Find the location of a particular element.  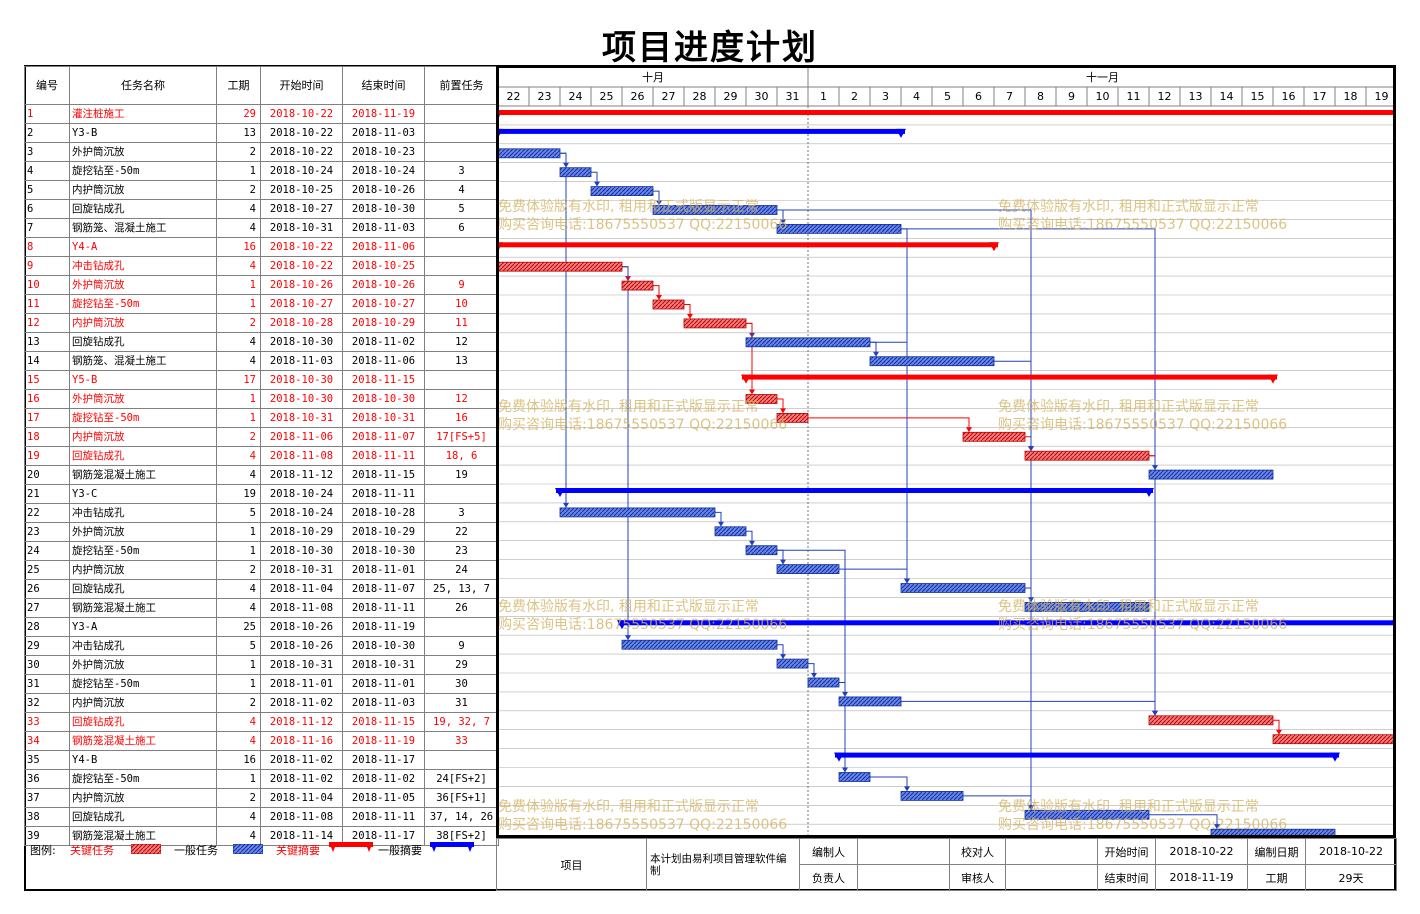

task-id: 17 is located at coordinates (47, 418).